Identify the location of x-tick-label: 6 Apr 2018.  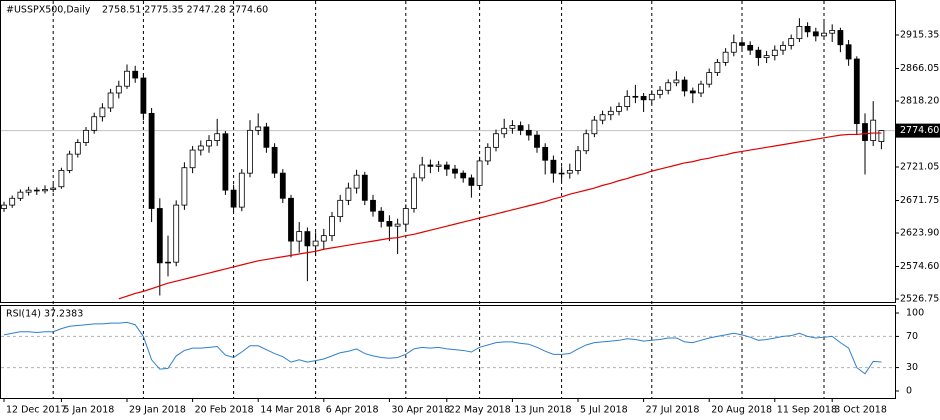
(352, 410).